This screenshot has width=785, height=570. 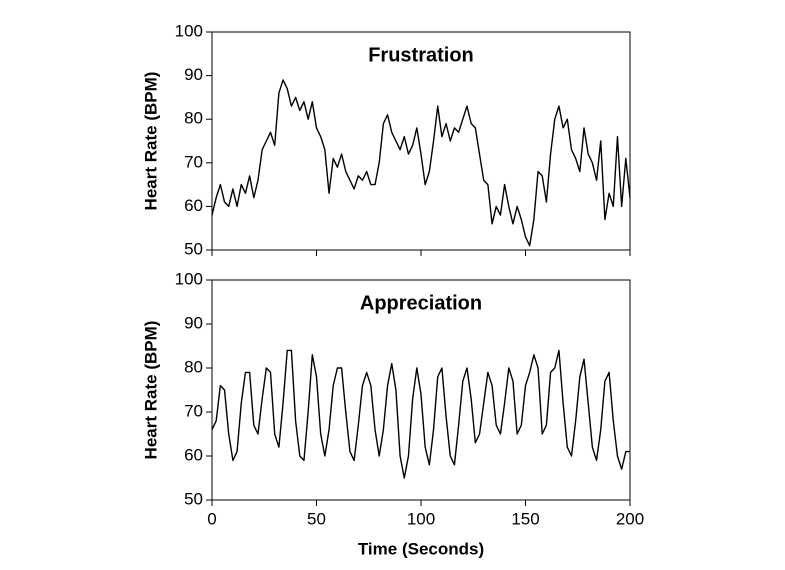 What do you see at coordinates (316, 518) in the screenshot?
I see `x-tick-label: 50` at bounding box center [316, 518].